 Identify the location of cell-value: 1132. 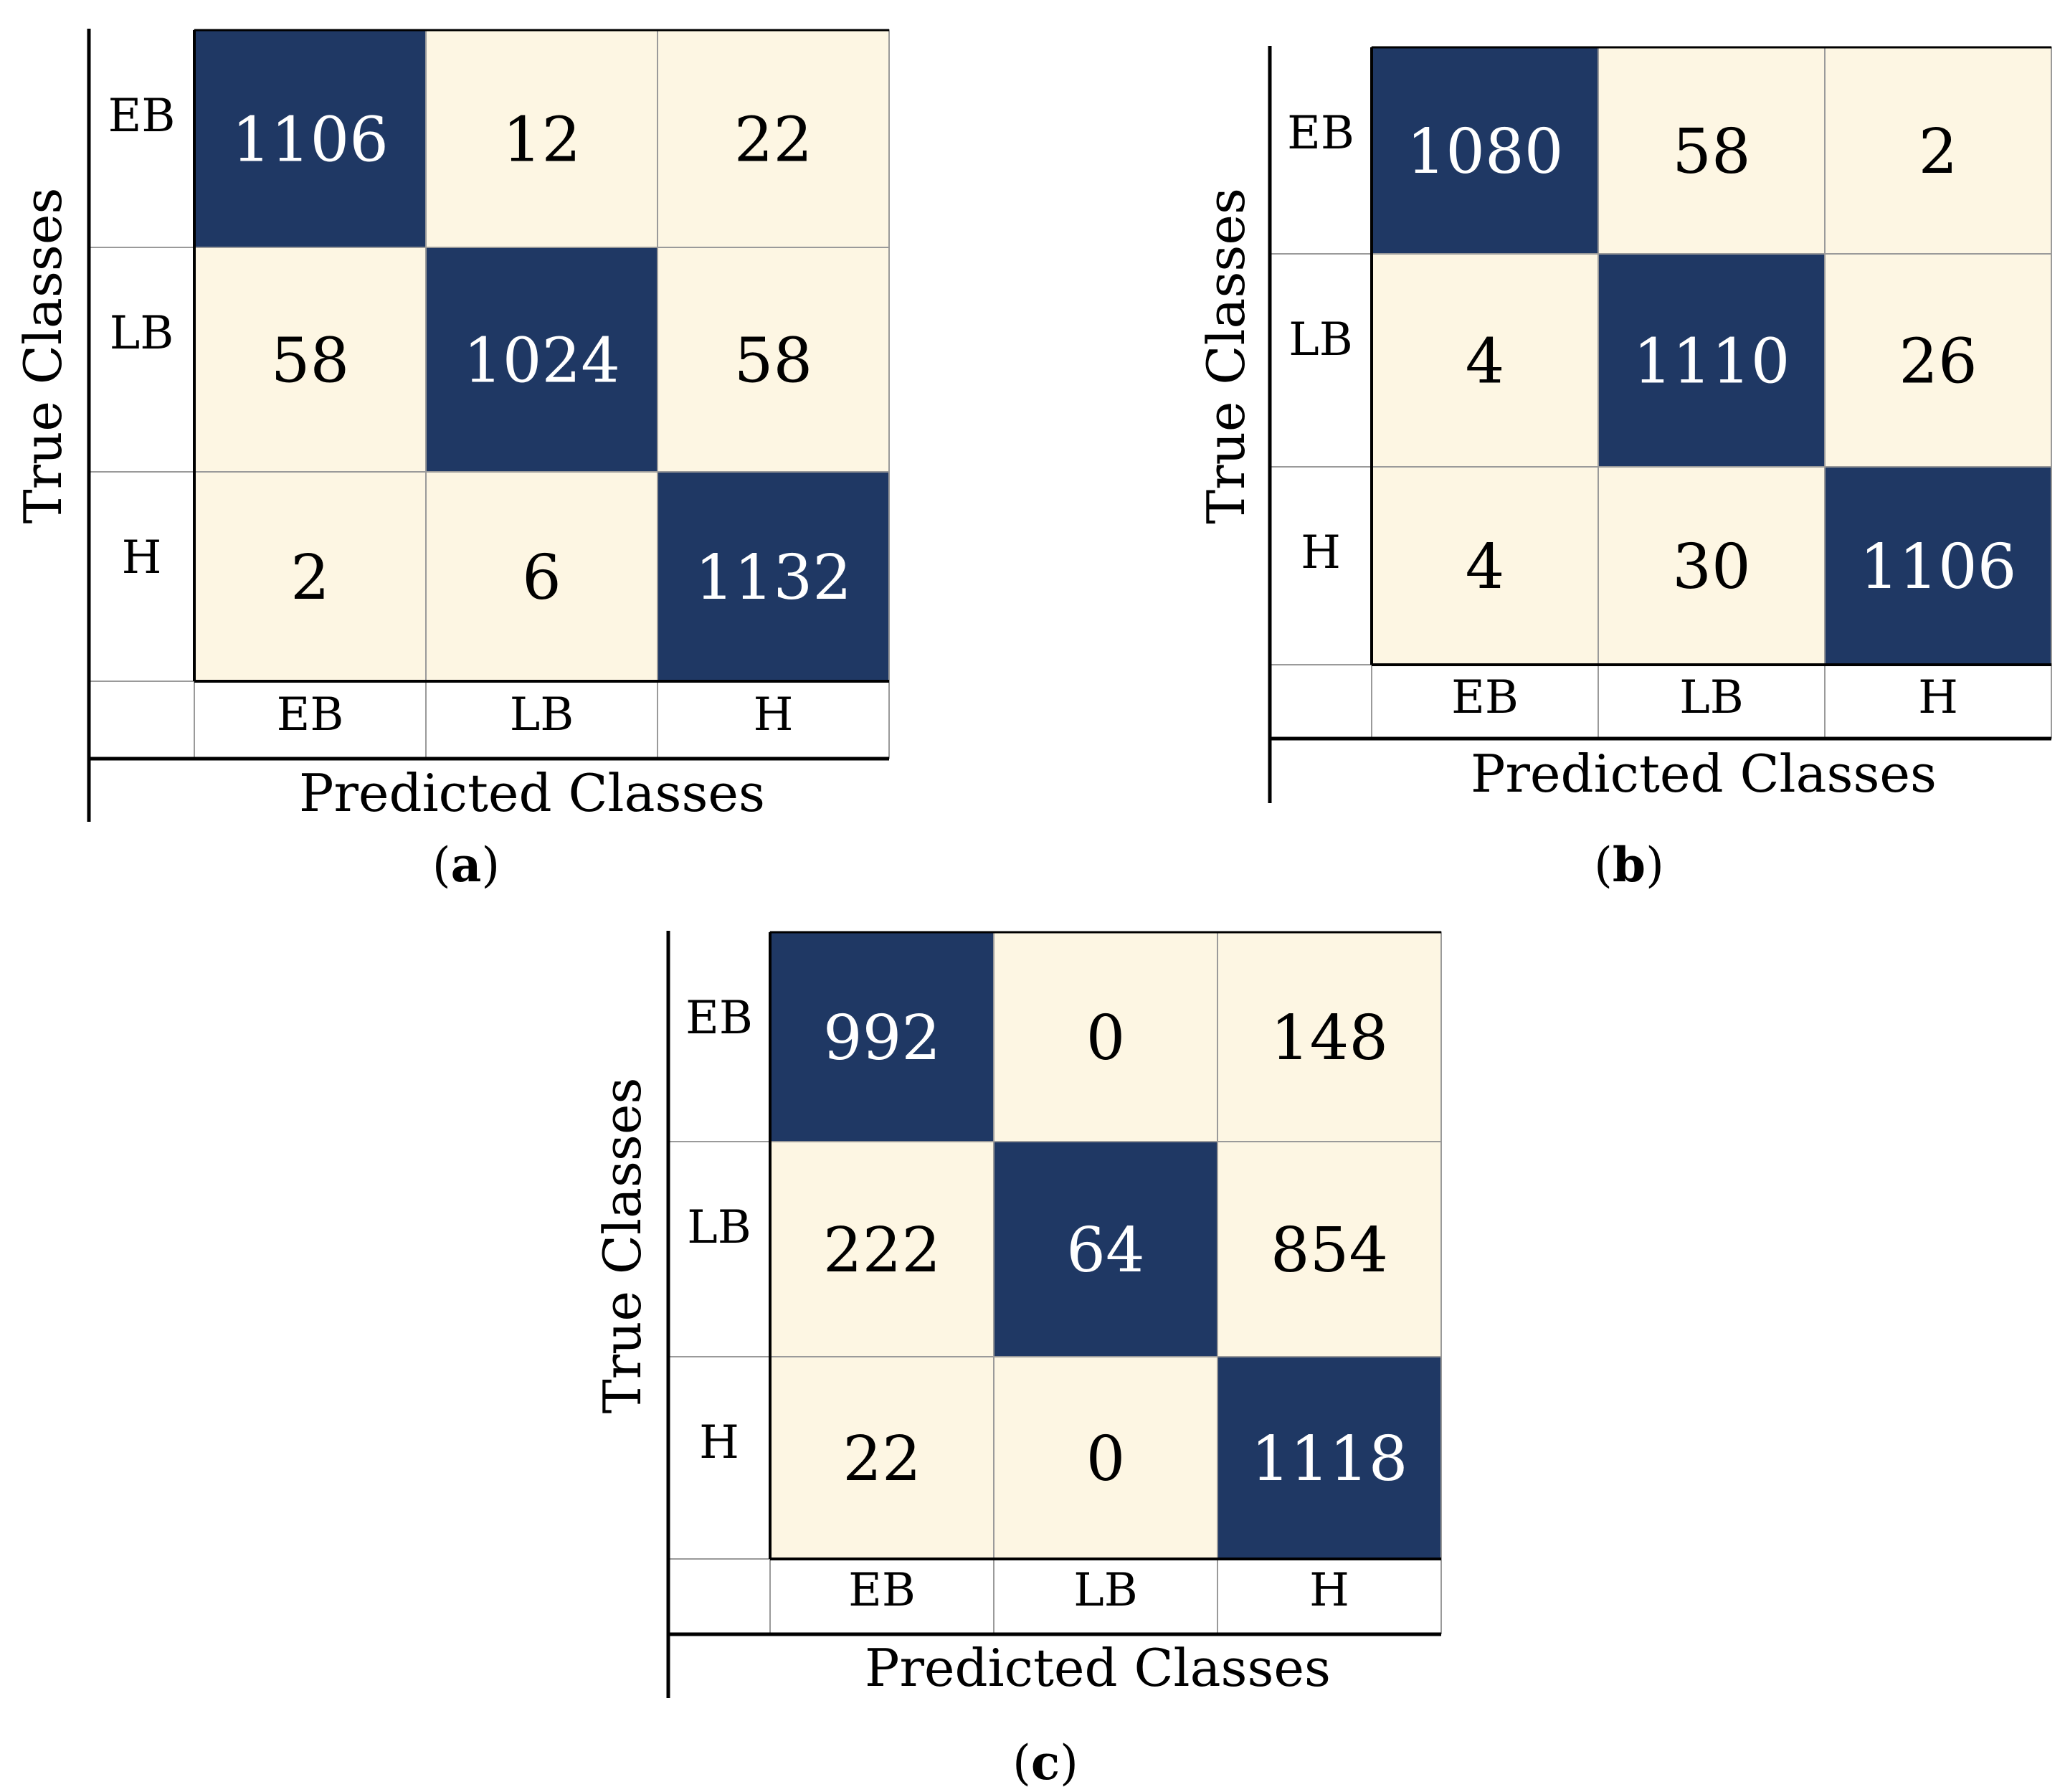
(773, 578).